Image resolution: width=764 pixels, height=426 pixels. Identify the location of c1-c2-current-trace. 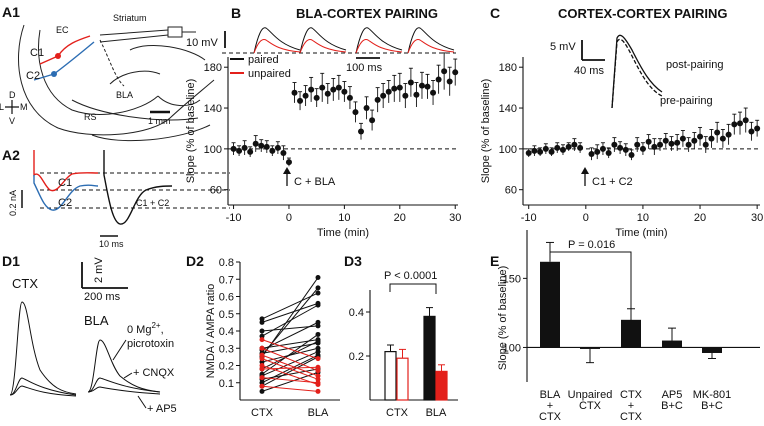
(138, 187).